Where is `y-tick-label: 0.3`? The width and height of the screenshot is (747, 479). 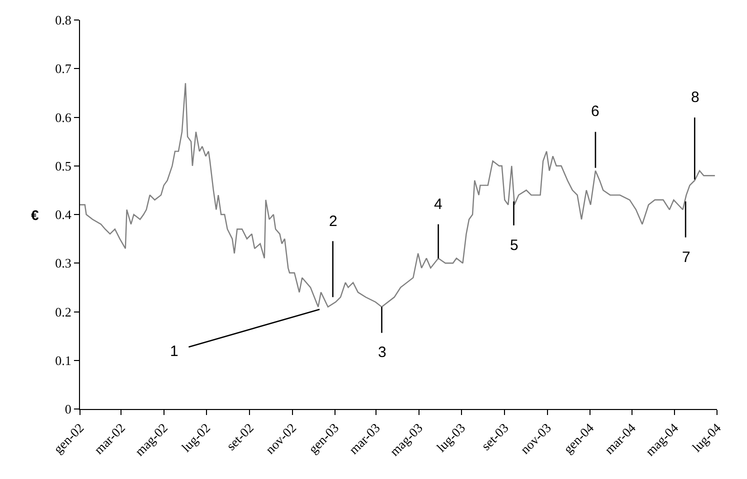 y-tick-label: 0.3 is located at coordinates (63, 263).